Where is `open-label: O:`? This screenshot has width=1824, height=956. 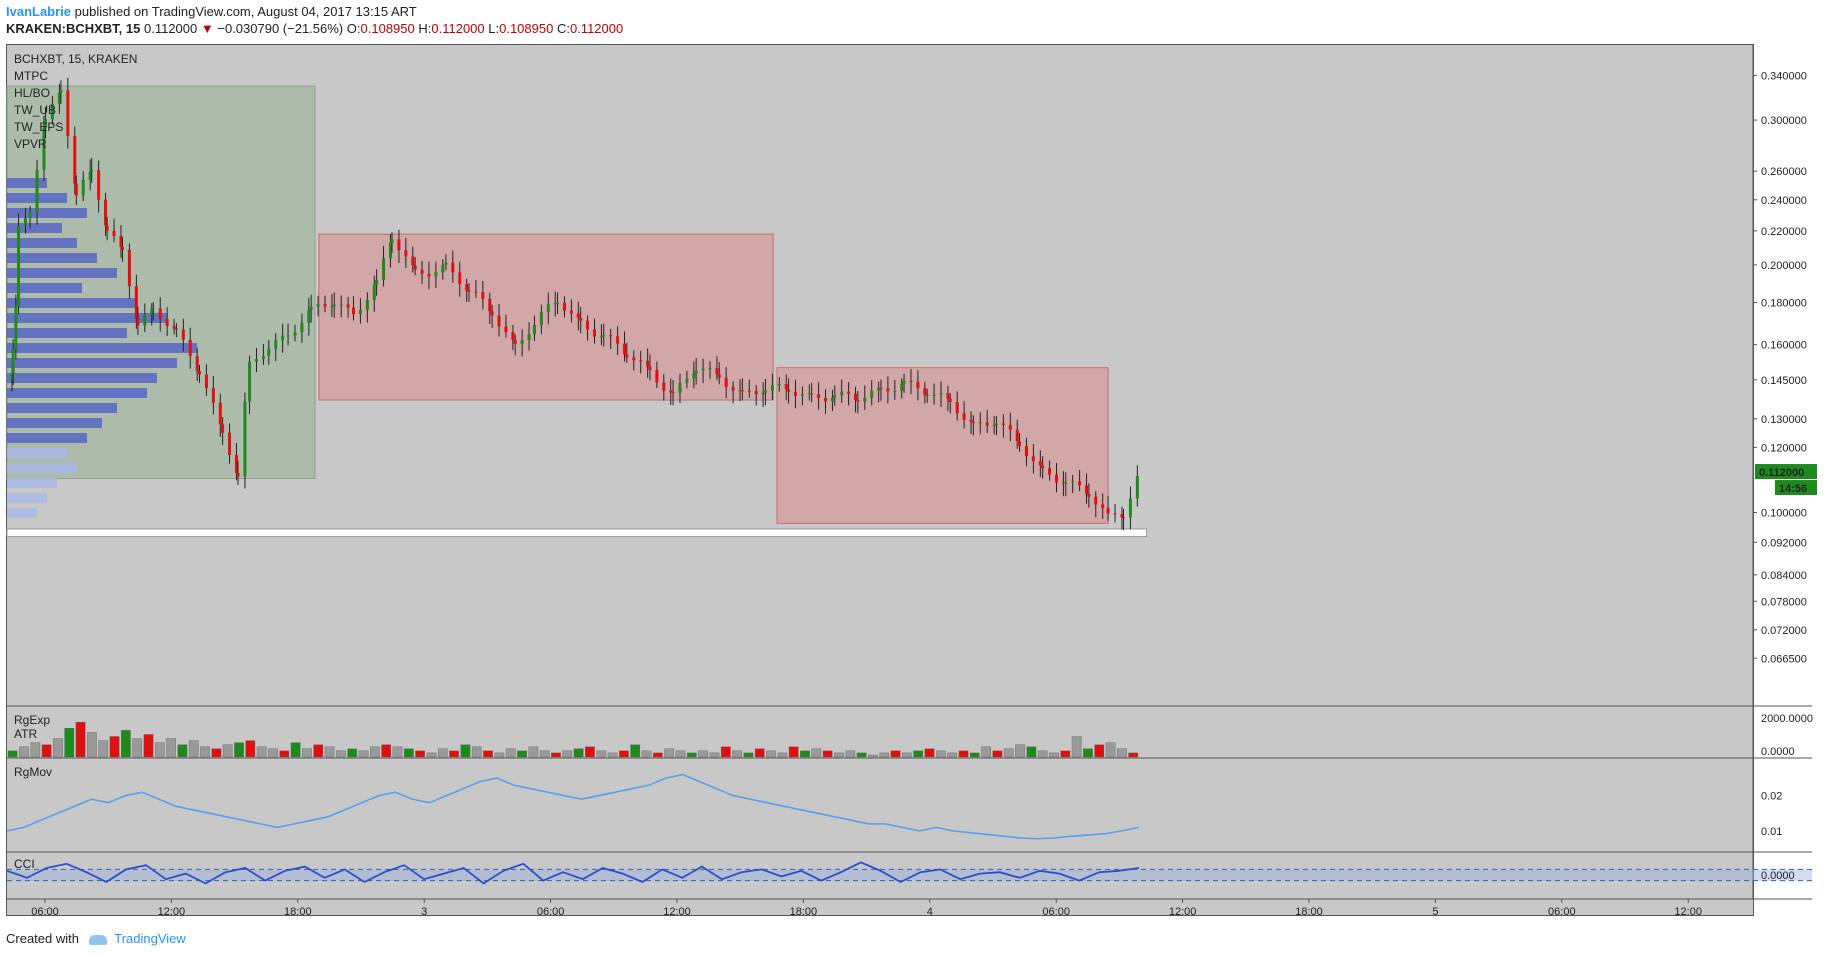 open-label: O: is located at coordinates (353, 28).